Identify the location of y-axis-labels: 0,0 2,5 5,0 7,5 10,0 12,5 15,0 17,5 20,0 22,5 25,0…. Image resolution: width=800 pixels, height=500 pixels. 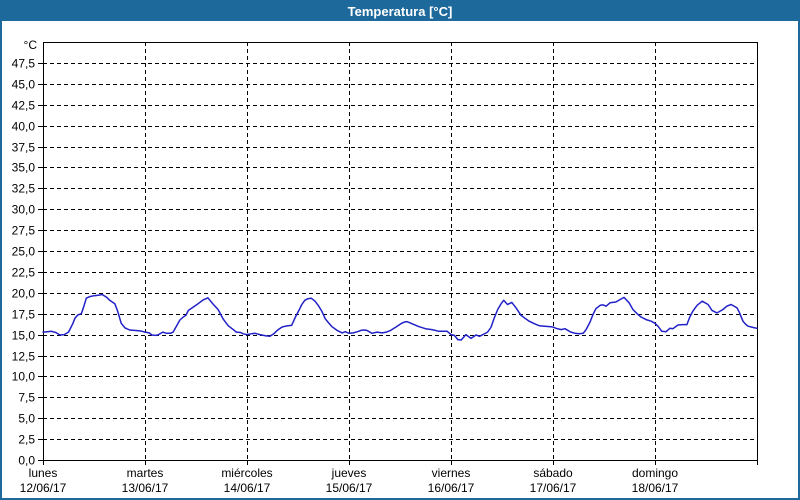
(25, 253).